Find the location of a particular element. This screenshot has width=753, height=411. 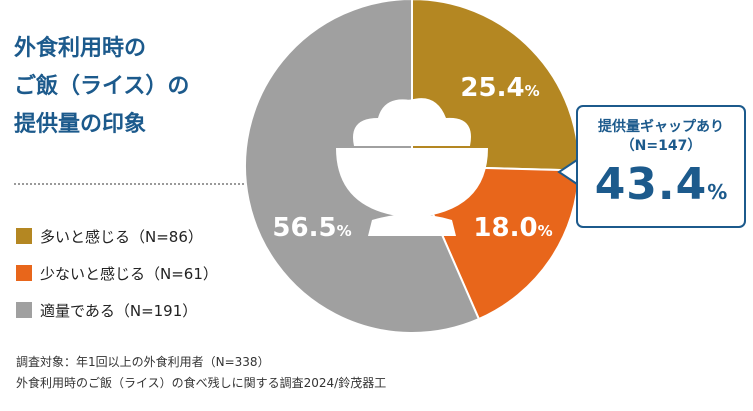

slice-value-label: 25.4% is located at coordinates (499, 88).